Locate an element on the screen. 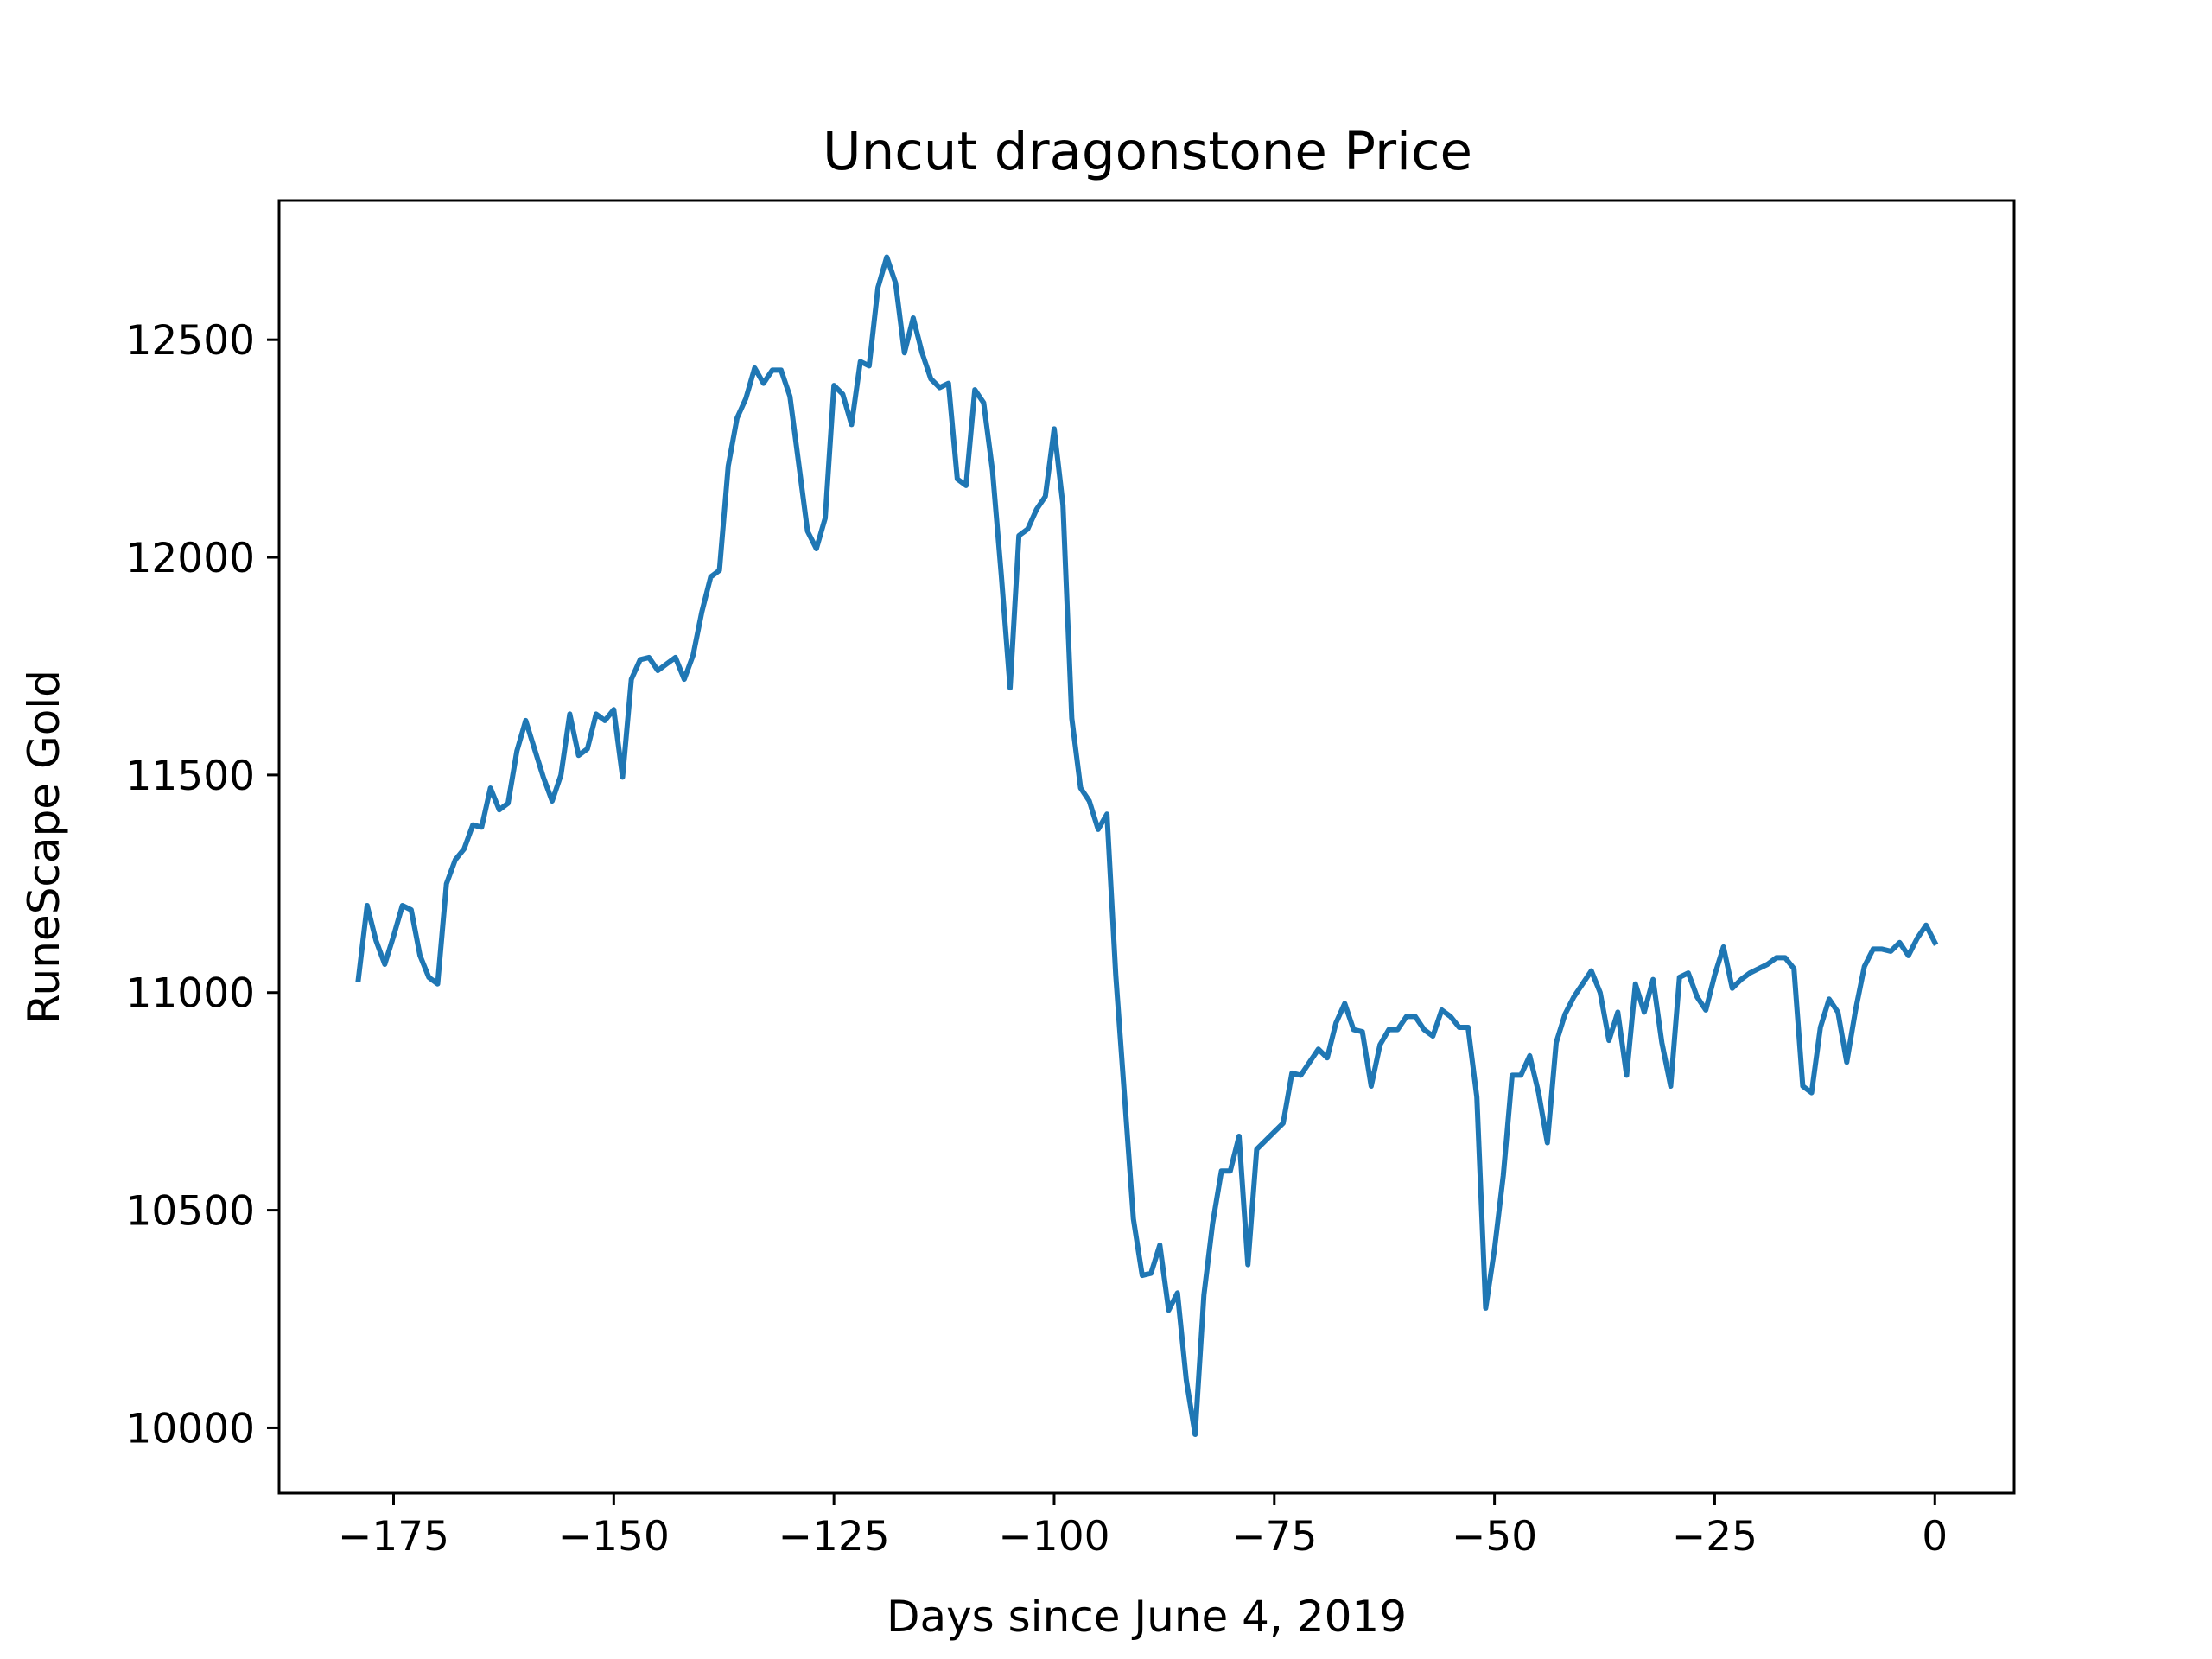 This screenshot has height=1659, width=2212. x-tick-label: −75 is located at coordinates (1274, 1536).